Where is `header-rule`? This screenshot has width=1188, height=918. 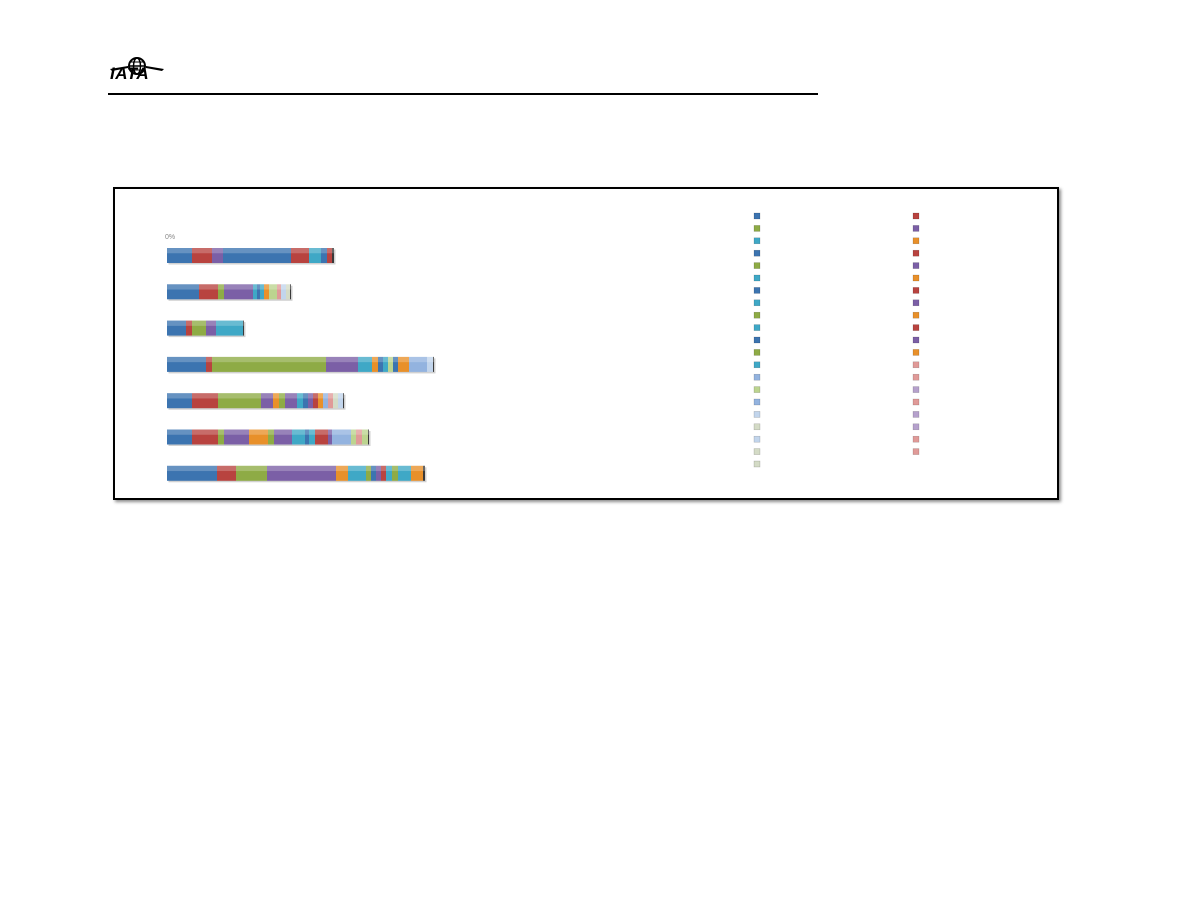 header-rule is located at coordinates (463, 94).